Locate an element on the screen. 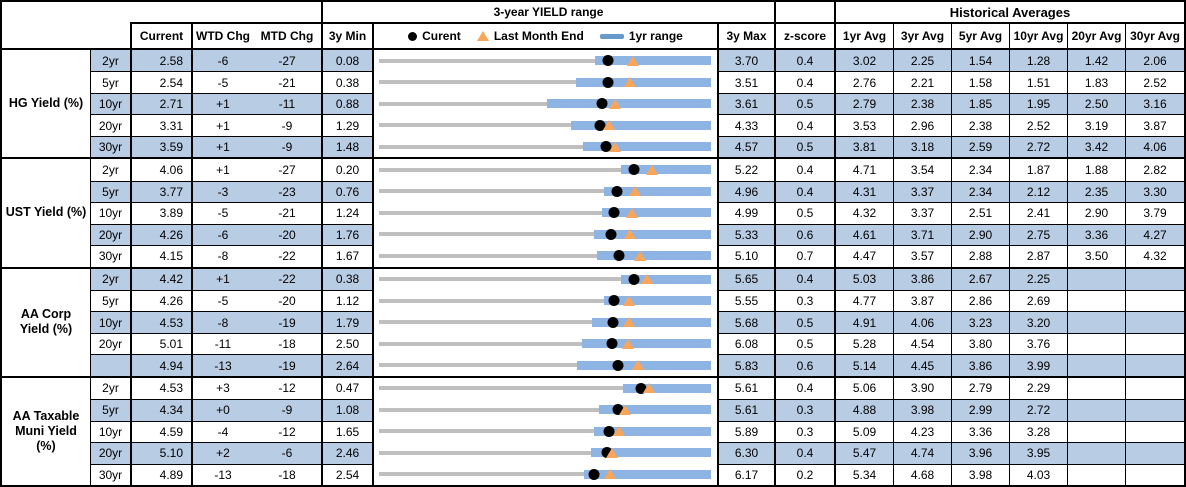 Image resolution: width=1186 pixels, height=487 pixels. cell-z-score: 0.4 is located at coordinates (806, 191).